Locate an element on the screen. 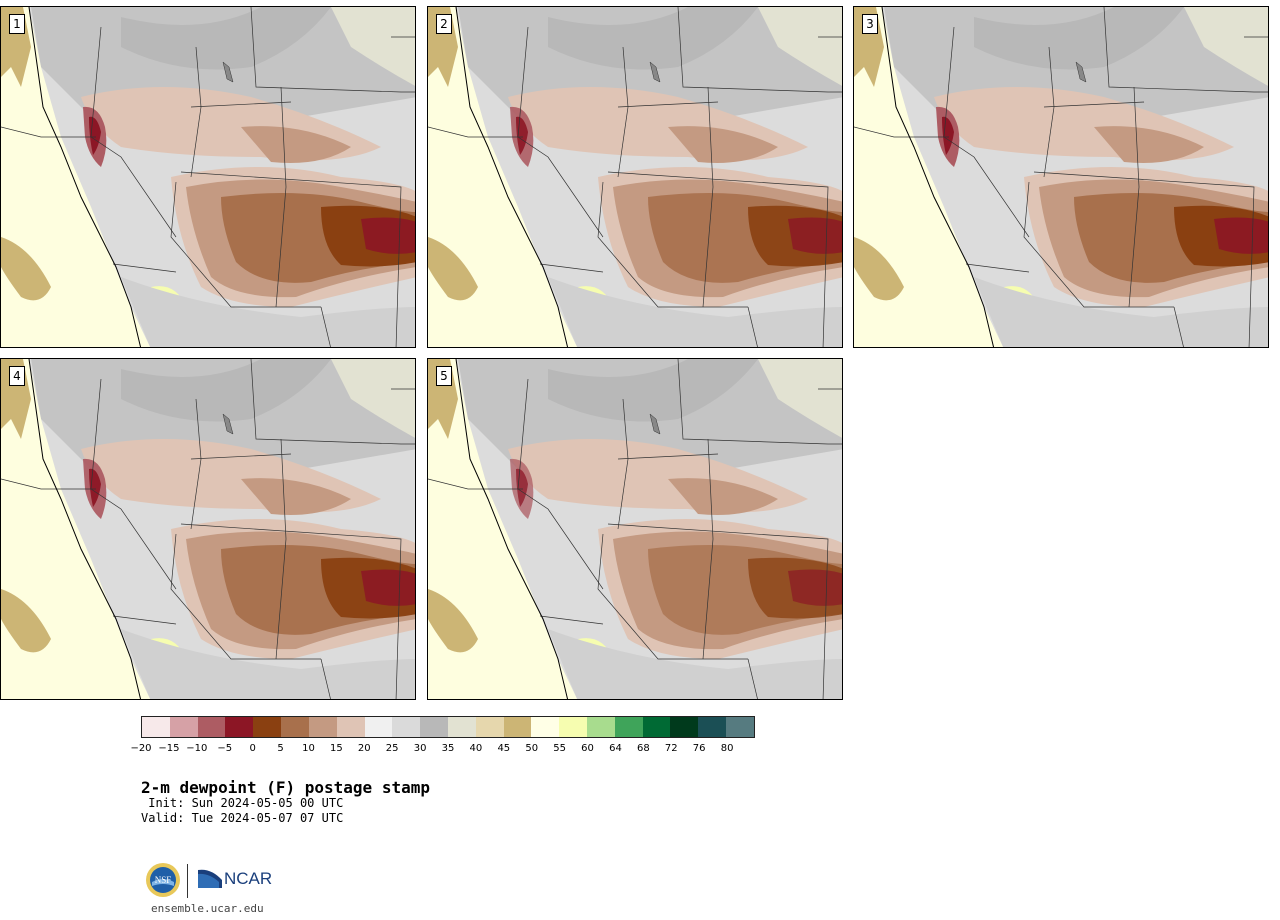  panel-label: 3 is located at coordinates (870, 24).